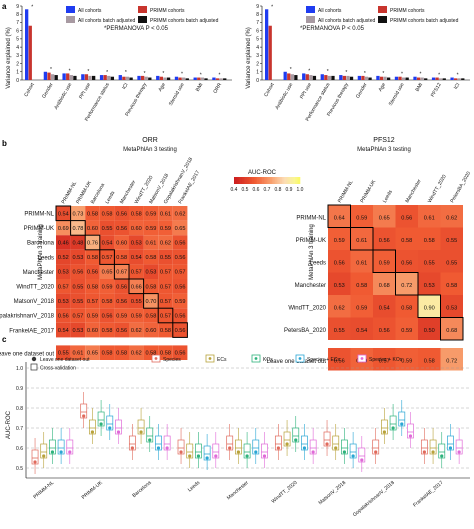  I want to click on loo-cell-value: 0.72, so click(451, 361).